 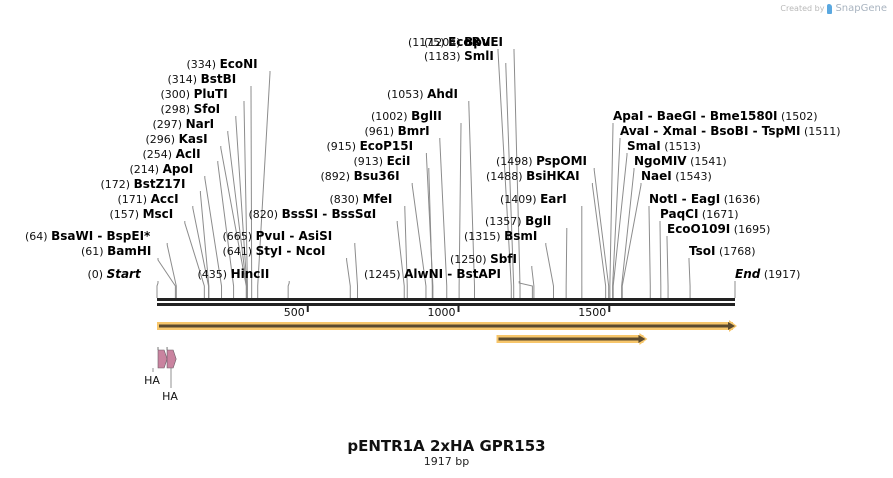 I want to click on enzyme-name: NcoI, so click(x=311, y=251).